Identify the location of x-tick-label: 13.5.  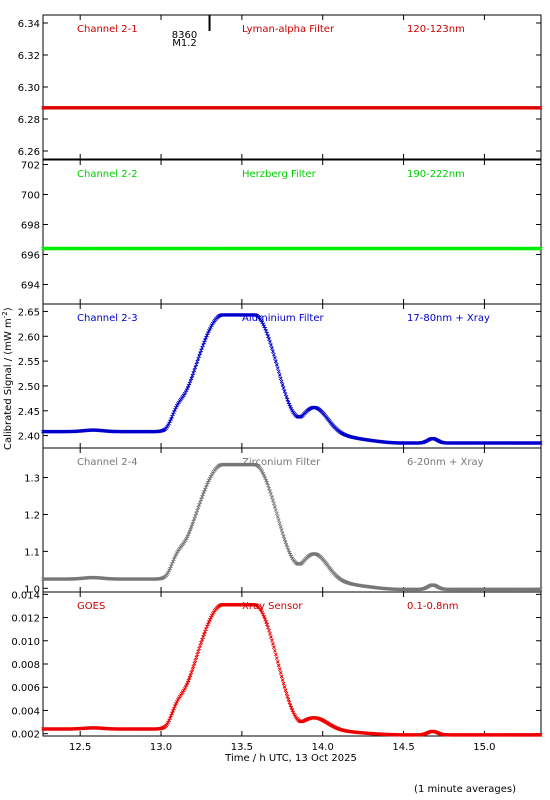
(242, 747).